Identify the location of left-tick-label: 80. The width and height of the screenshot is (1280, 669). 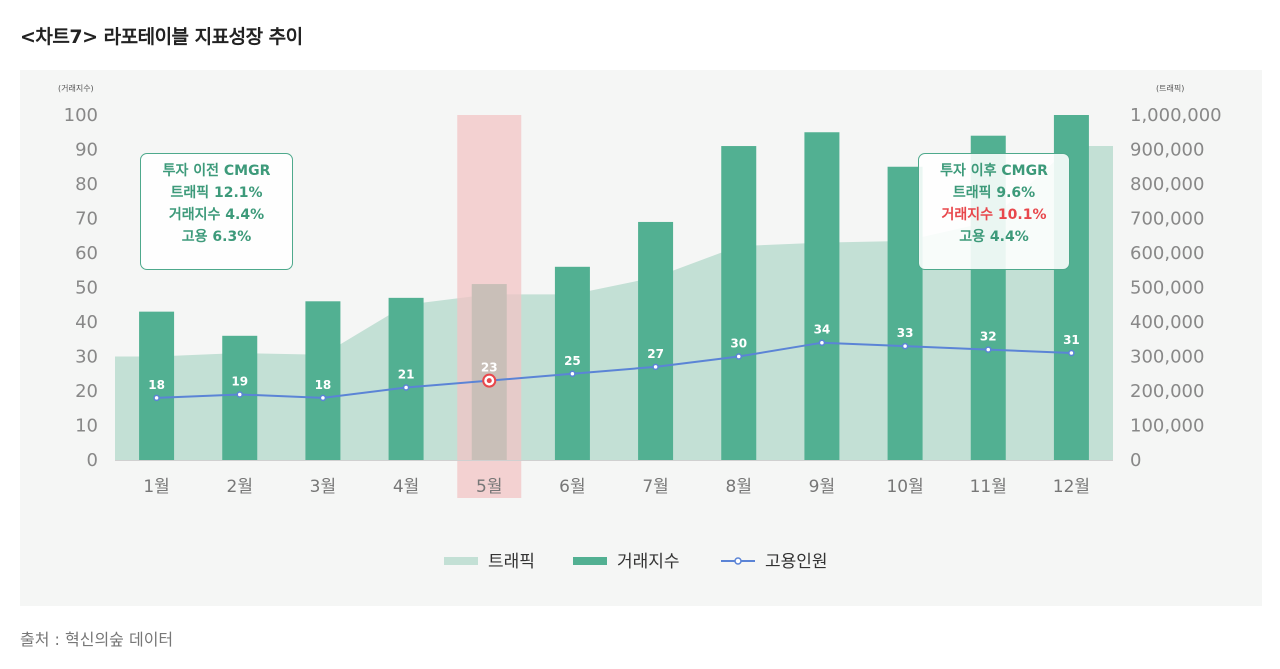
(86, 184).